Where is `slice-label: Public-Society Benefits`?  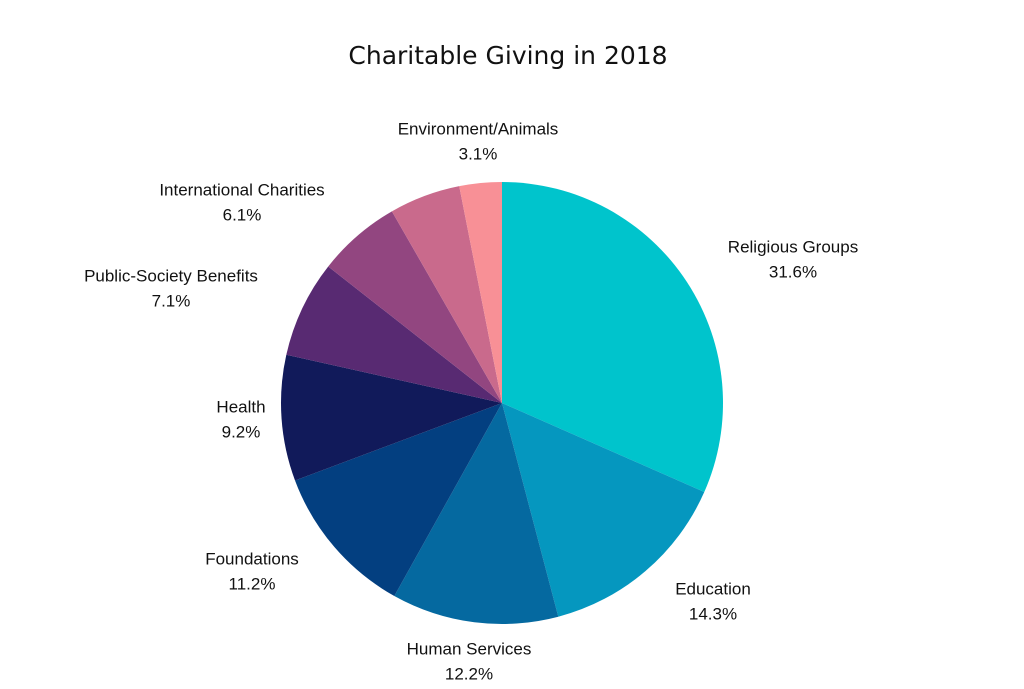
slice-label: Public-Society Benefits is located at coordinates (171, 275).